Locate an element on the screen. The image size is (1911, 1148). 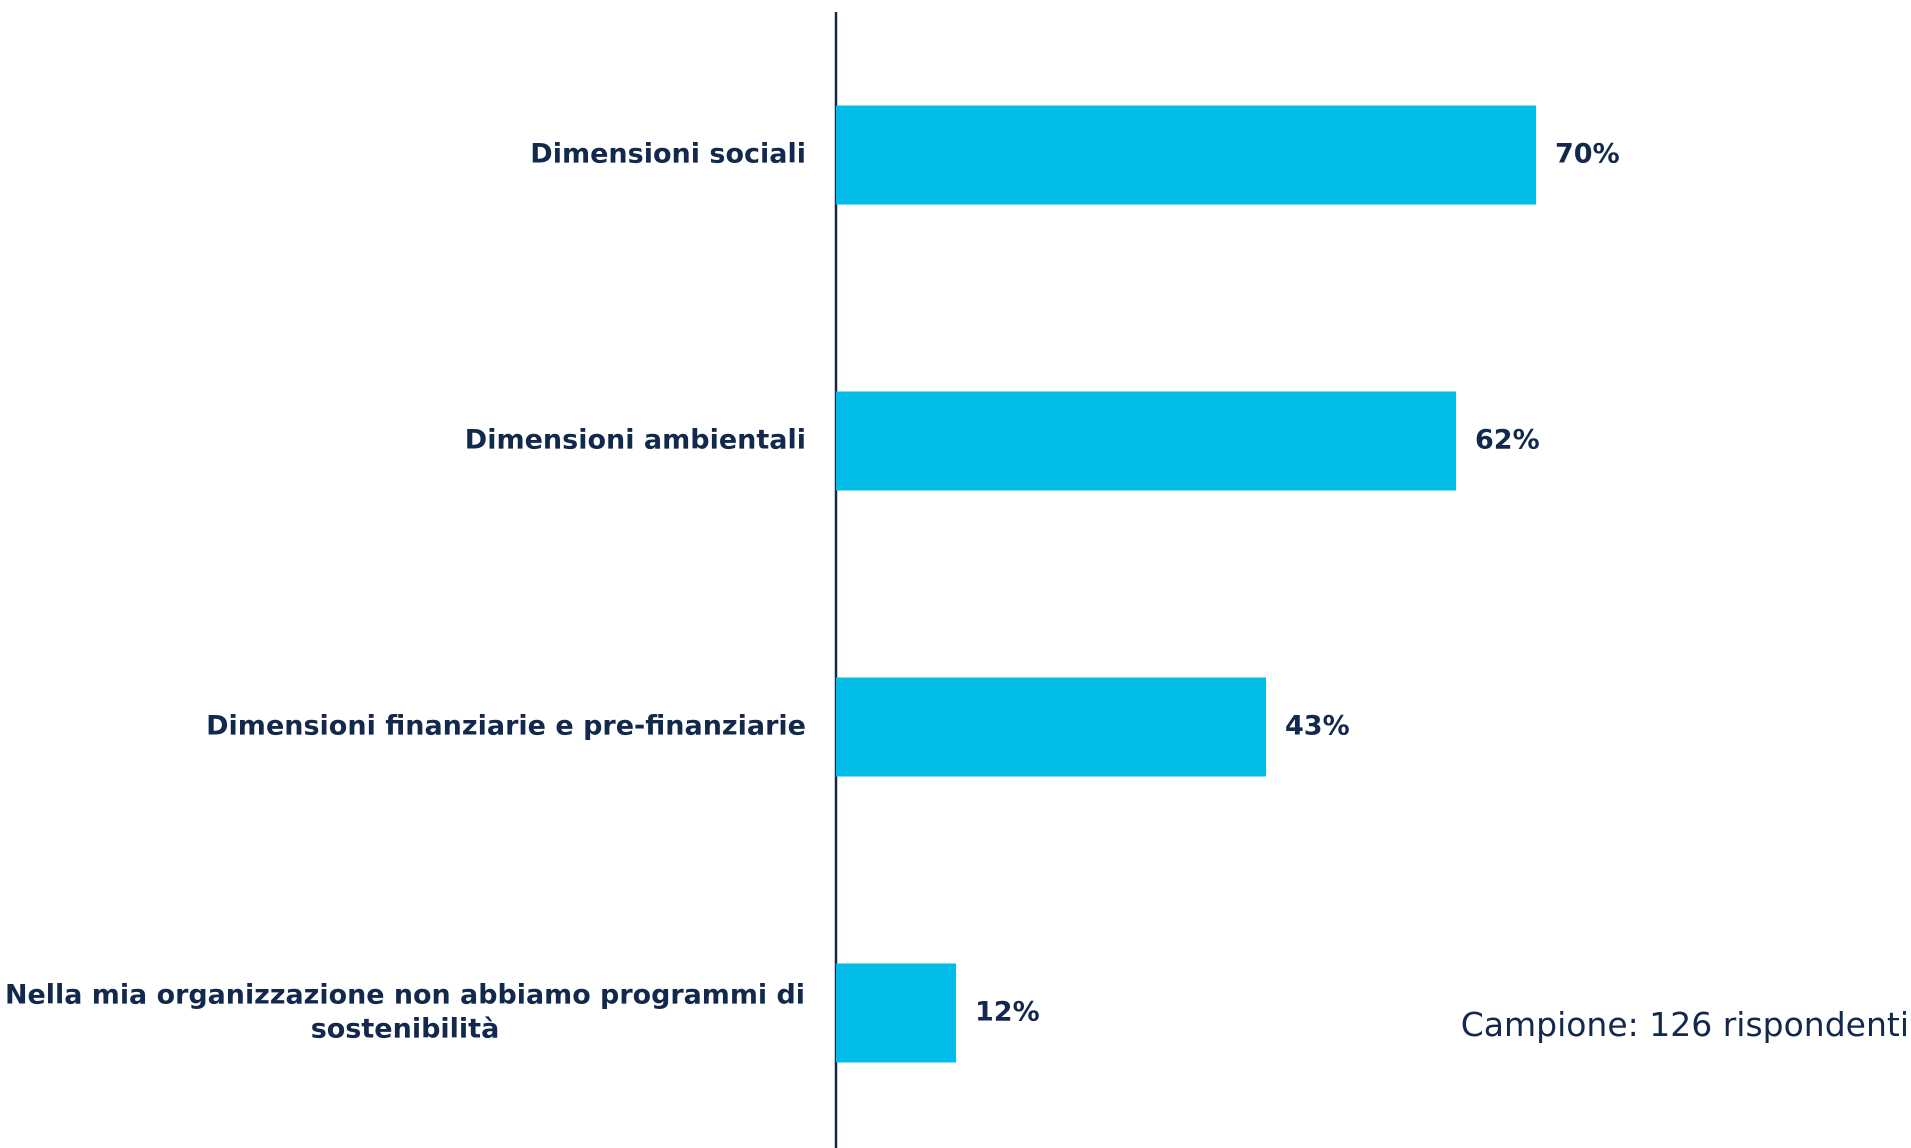
category-label-2: Dimensioni ambientali is located at coordinates (635, 440).